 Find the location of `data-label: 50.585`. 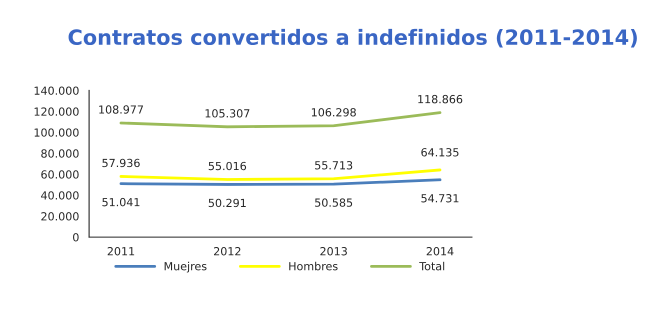

data-label: 50.585 is located at coordinates (333, 202).